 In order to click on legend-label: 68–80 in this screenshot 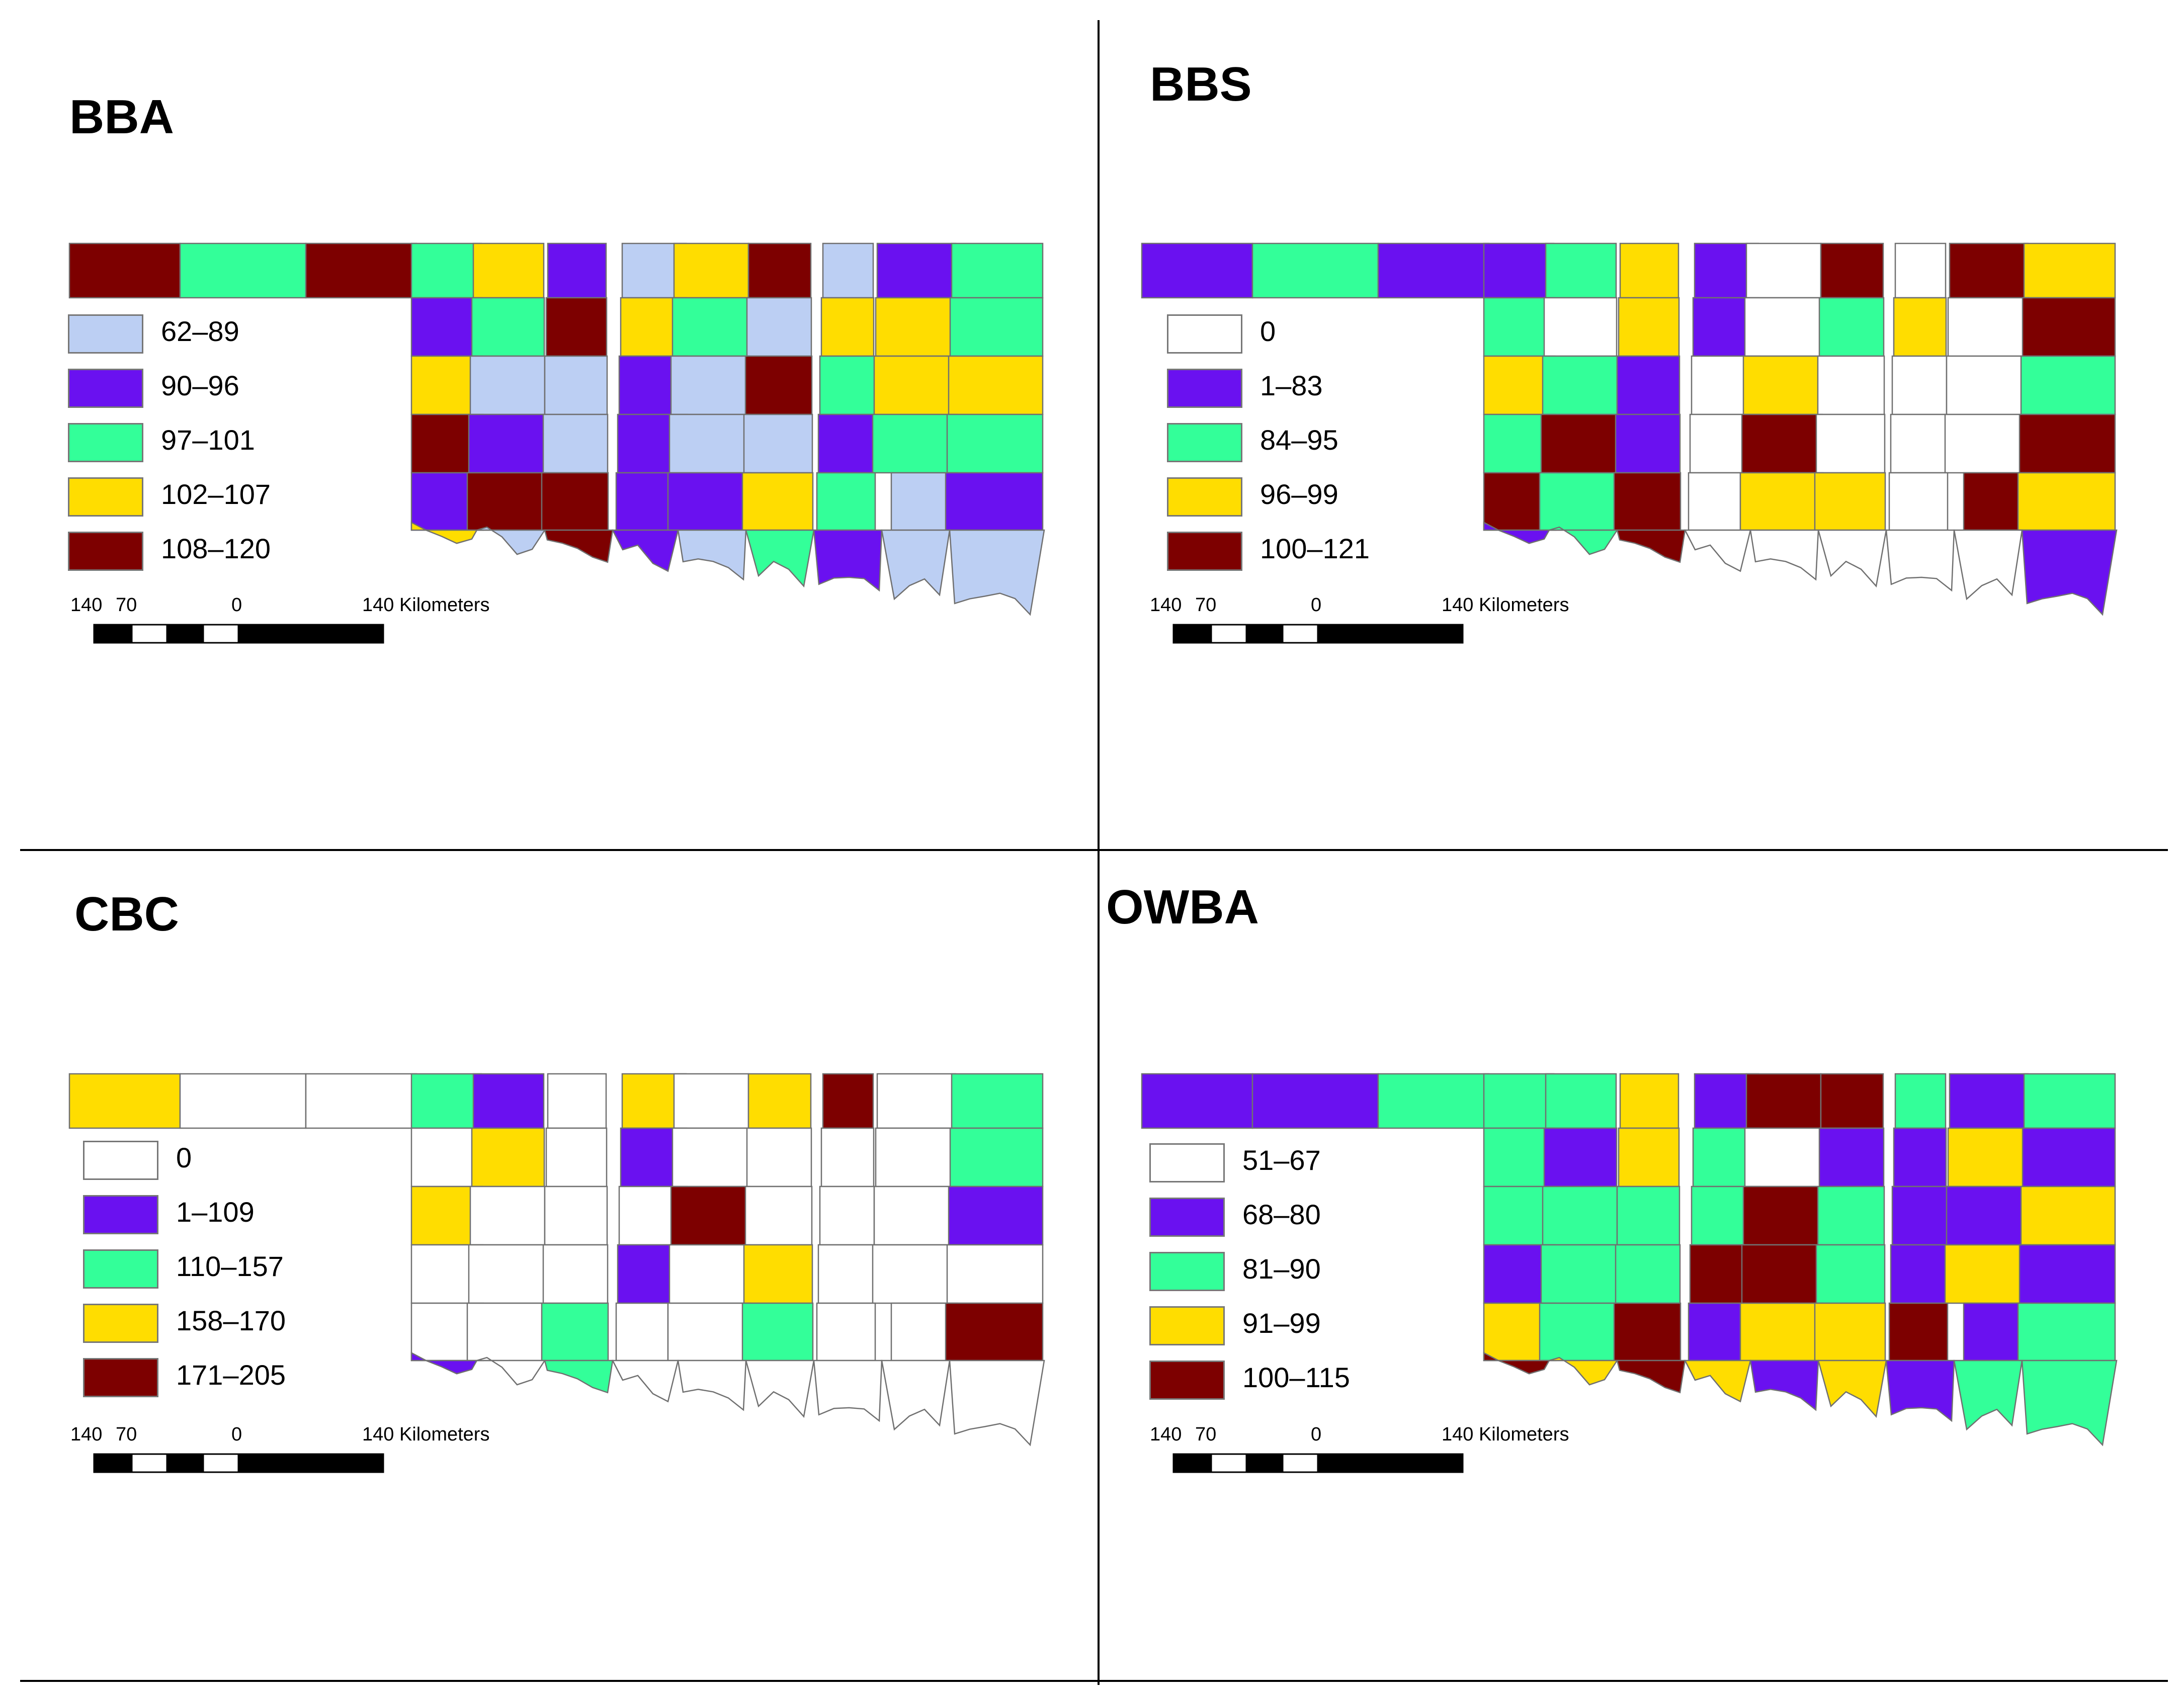, I will do `click(1281, 1214)`.